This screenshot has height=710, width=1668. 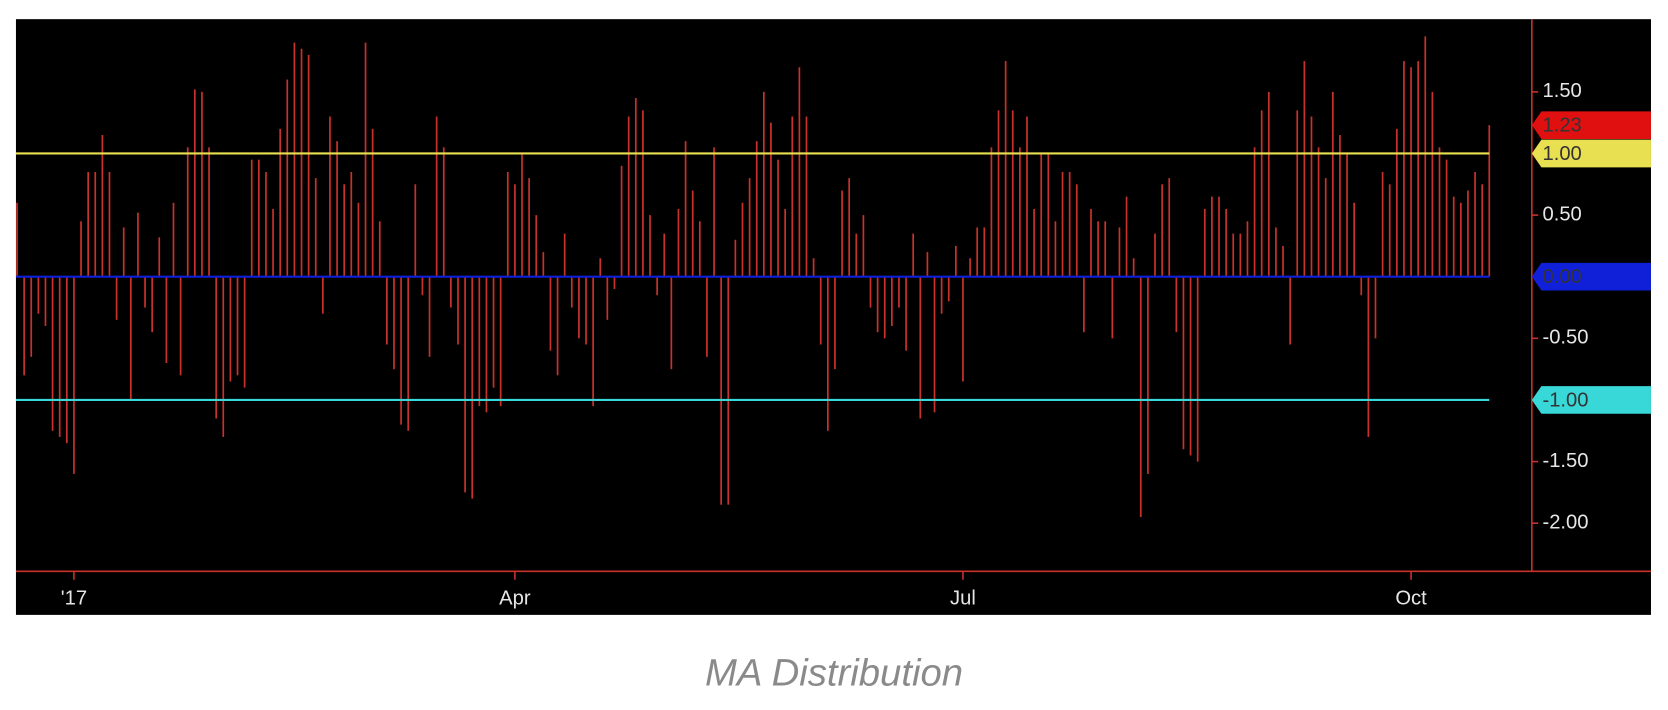 I want to click on reference-tag-label: -1.00, so click(x=1565, y=400).